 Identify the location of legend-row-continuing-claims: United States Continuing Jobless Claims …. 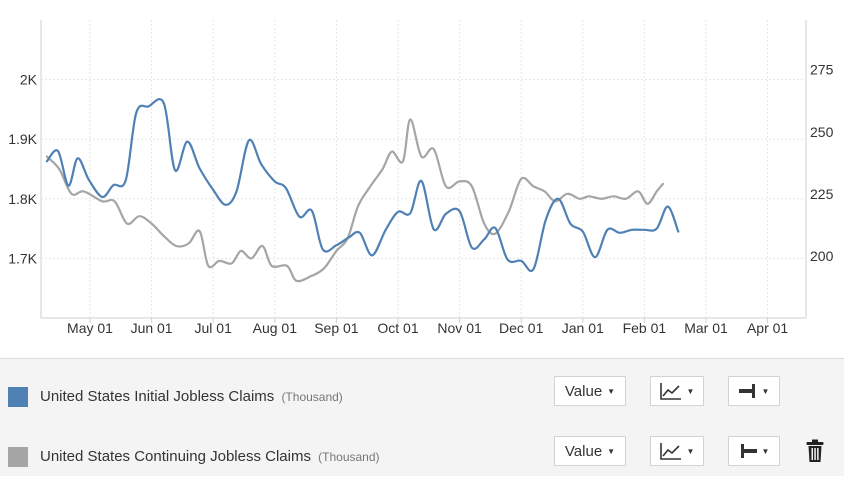
(422, 451).